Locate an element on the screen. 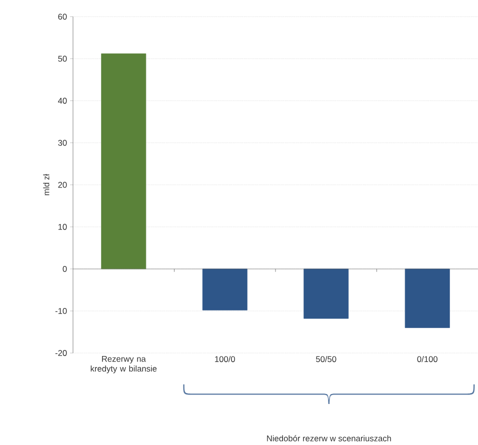 The width and height of the screenshot is (478, 445). y-tick-label: 30 is located at coordinates (62, 143).